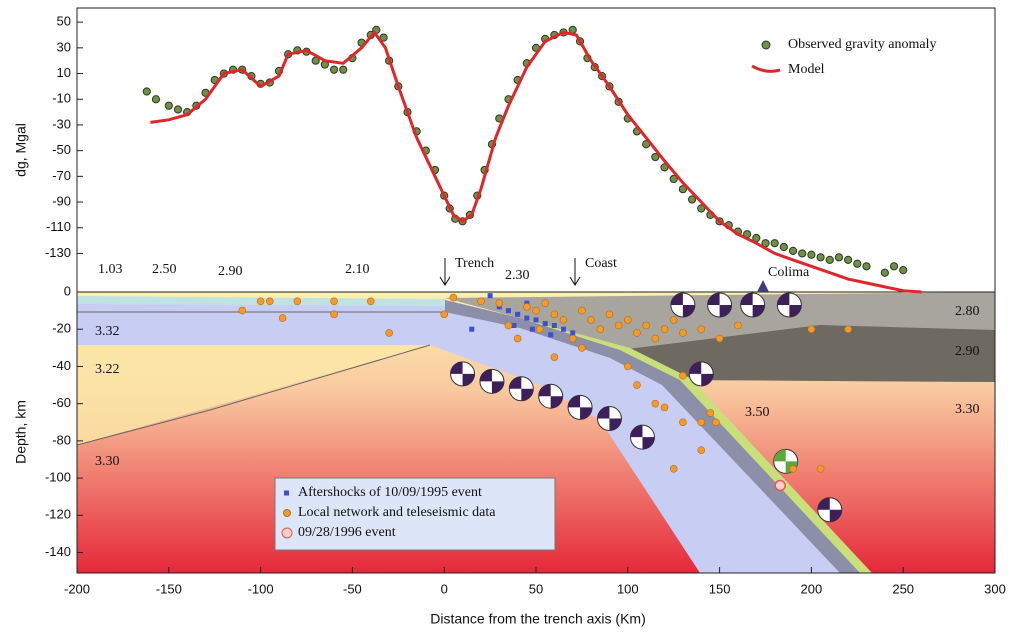 This screenshot has height=635, width=1013. I want to click on x-tick-label: 100, so click(628, 588).